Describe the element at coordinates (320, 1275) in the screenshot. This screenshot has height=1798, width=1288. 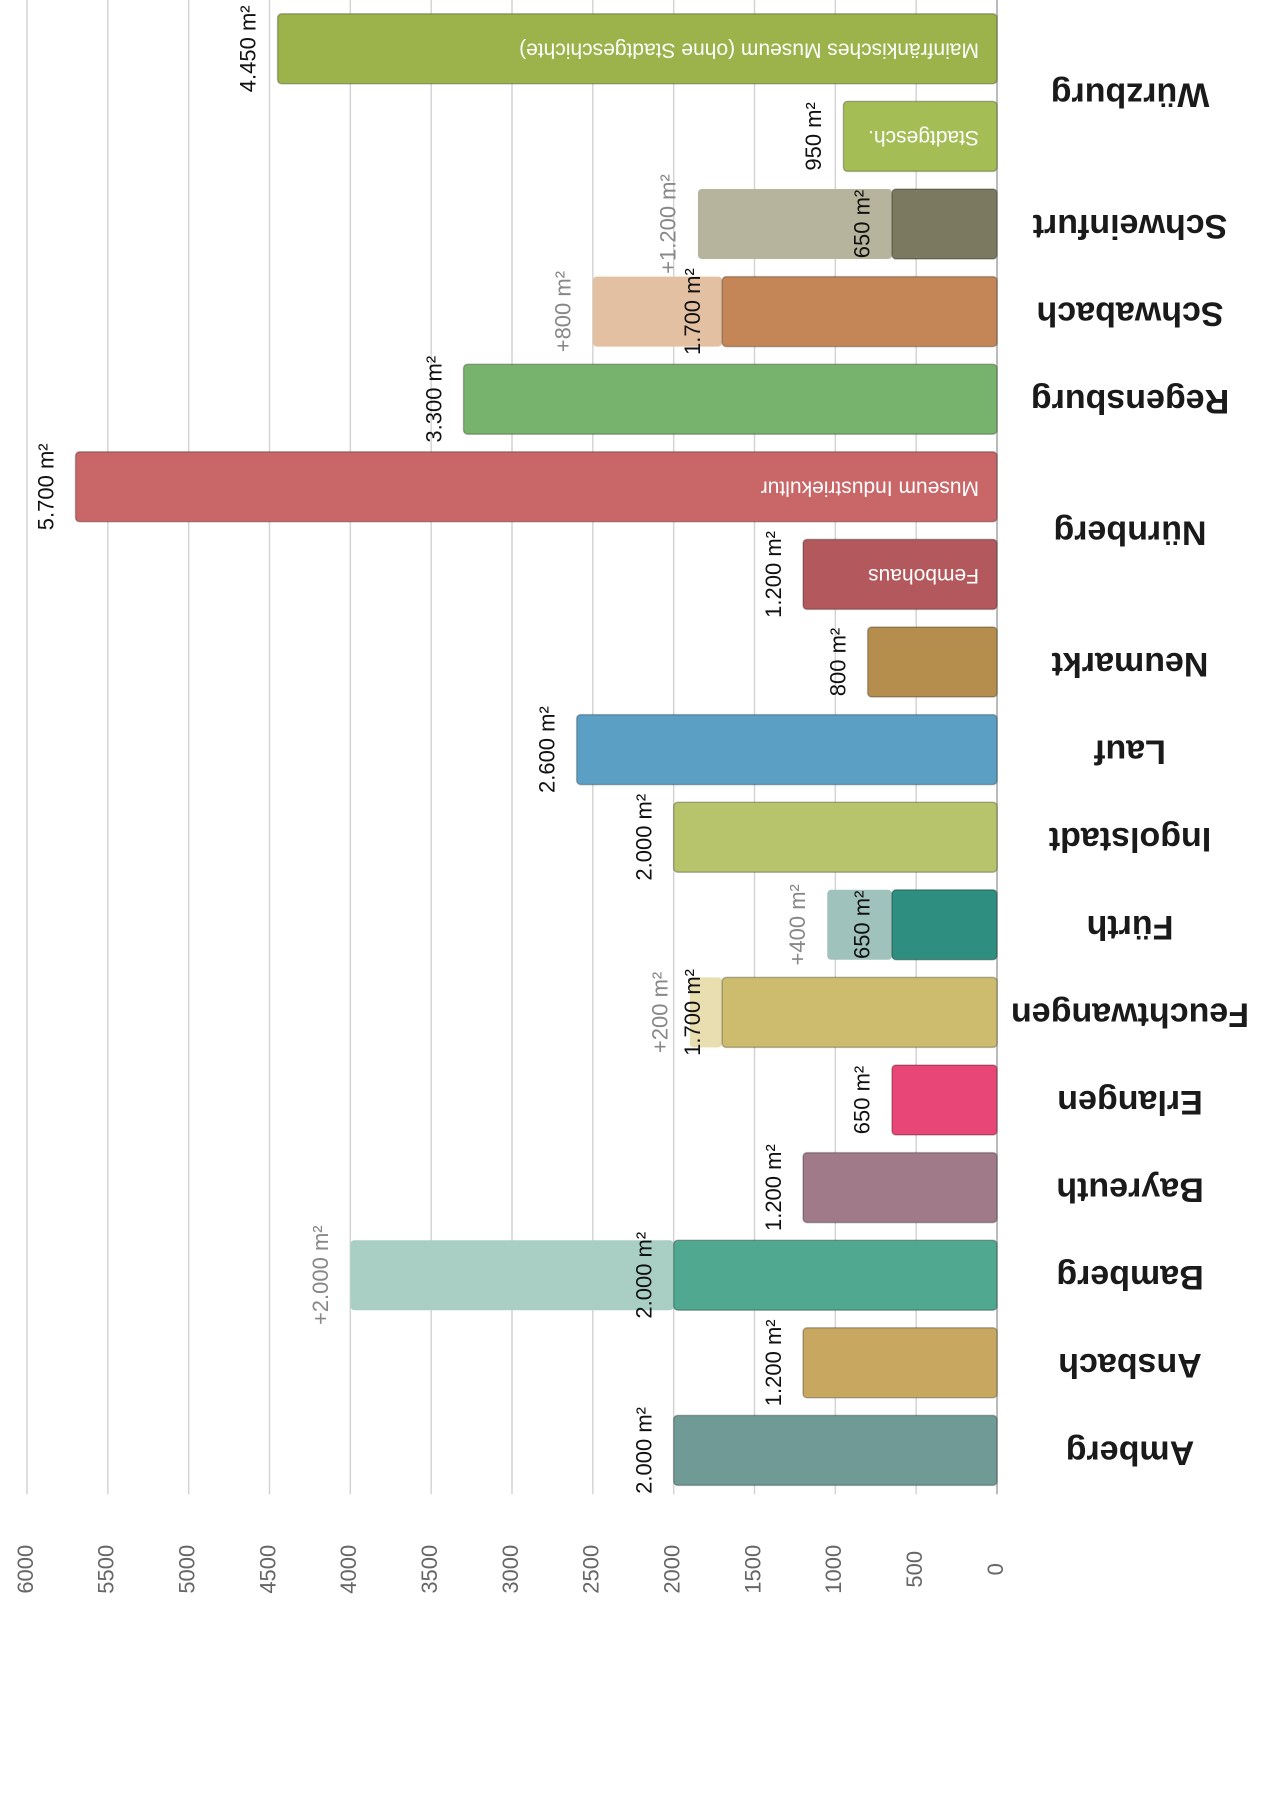
I see `extra-label: +2.000 m²` at that location.